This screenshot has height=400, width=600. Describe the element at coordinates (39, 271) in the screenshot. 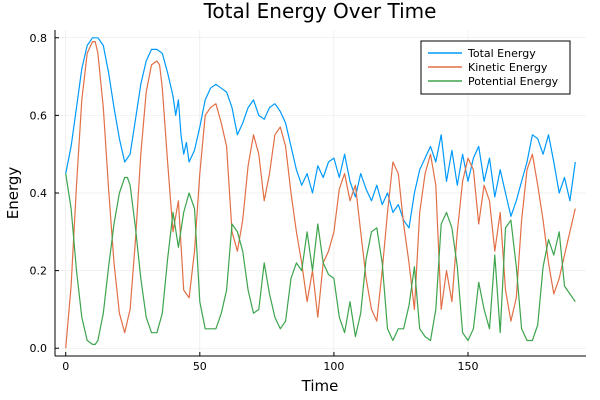

I see `y-tick-label: 0.2` at that location.